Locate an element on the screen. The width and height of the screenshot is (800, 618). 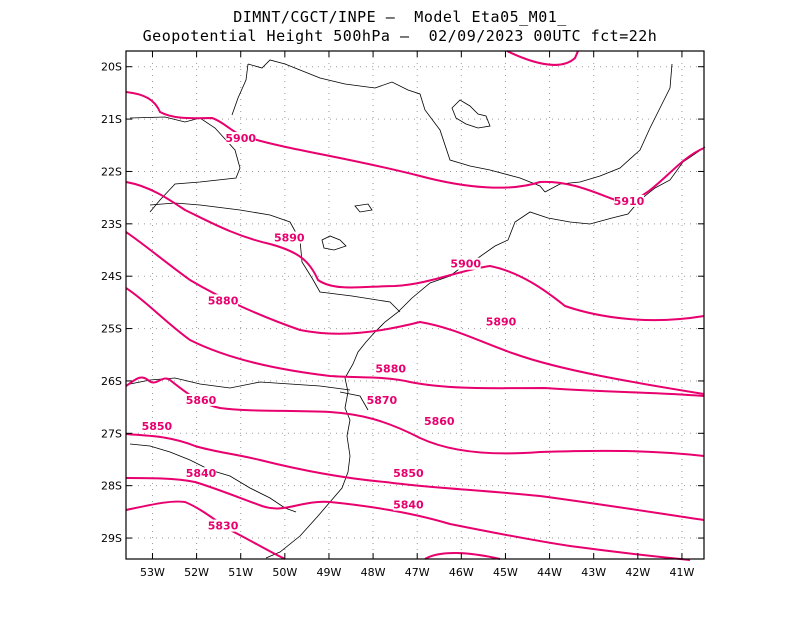
lon-tick-label: 46W is located at coordinates (461, 572).